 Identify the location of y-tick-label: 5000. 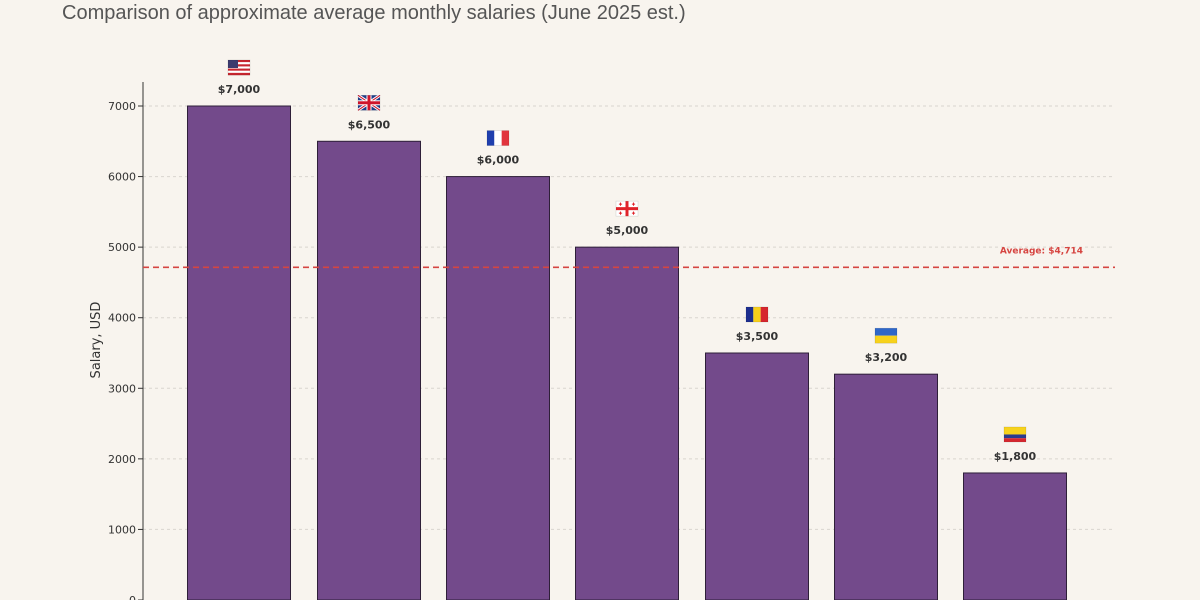
(122, 247).